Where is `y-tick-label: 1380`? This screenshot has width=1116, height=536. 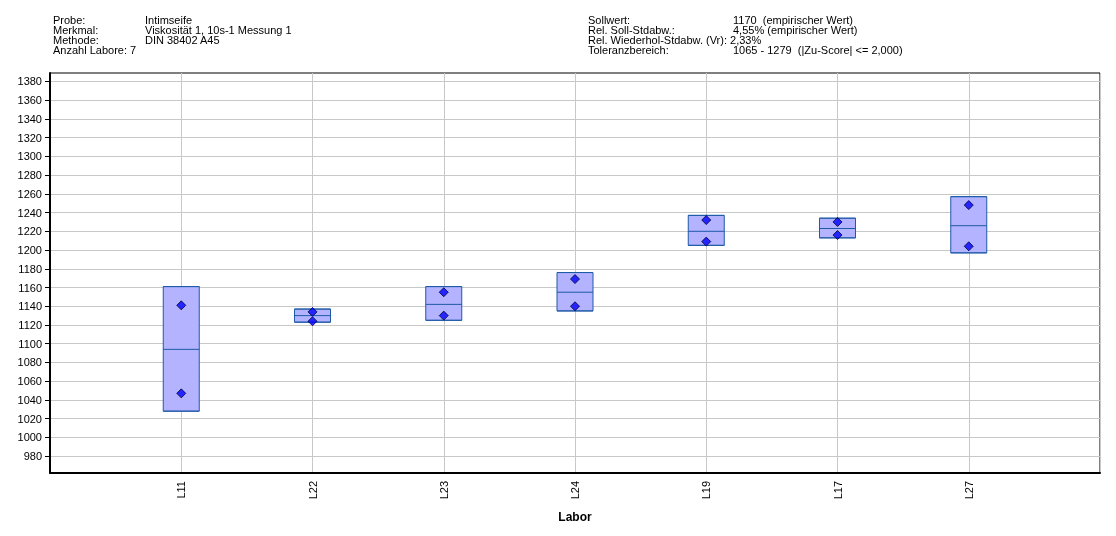 y-tick-label: 1380 is located at coordinates (29, 81).